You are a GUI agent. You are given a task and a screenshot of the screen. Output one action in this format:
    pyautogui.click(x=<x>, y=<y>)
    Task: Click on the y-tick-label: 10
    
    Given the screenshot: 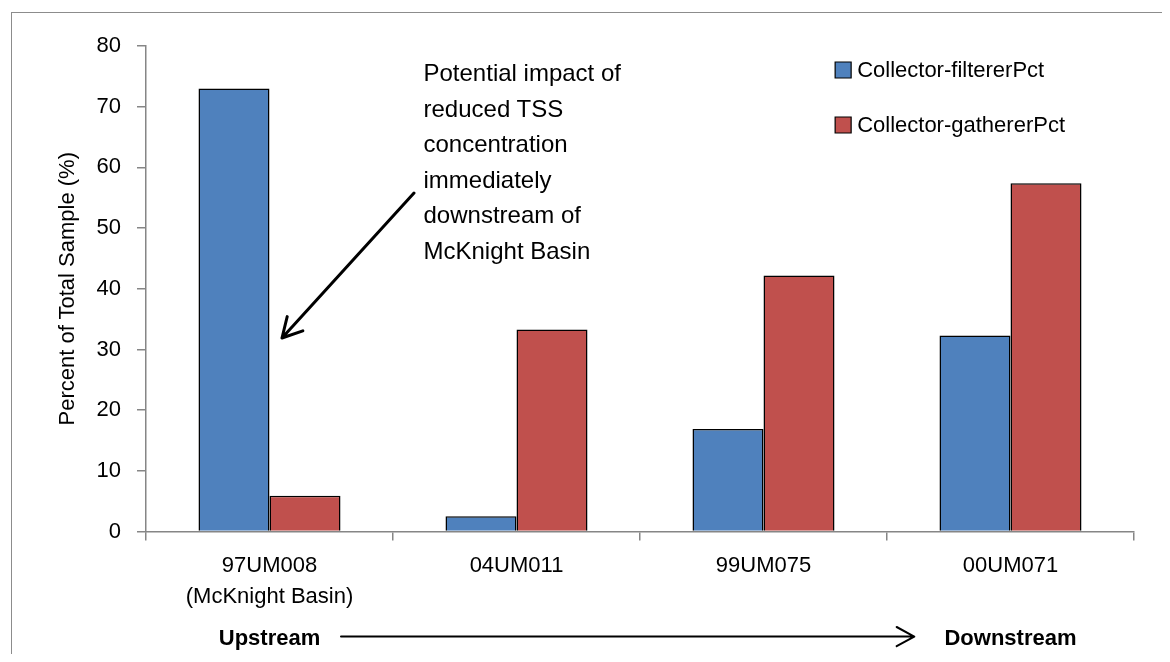 What is the action you would take?
    pyautogui.click(x=108, y=469)
    